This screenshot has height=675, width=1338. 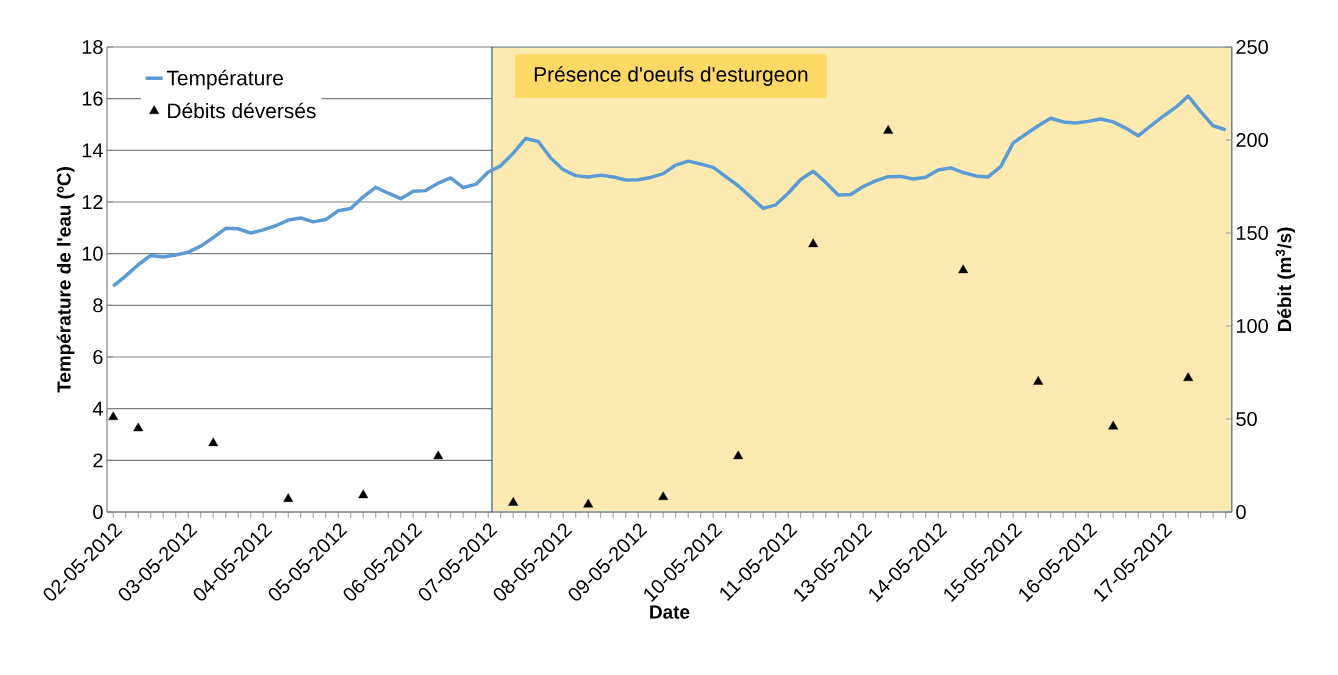 I want to click on y-tick-label: 14, so click(x=92, y=150).